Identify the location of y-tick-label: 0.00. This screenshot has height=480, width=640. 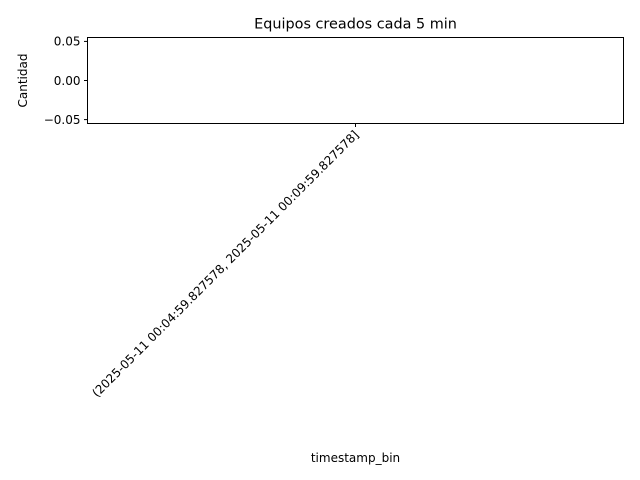
(67, 81).